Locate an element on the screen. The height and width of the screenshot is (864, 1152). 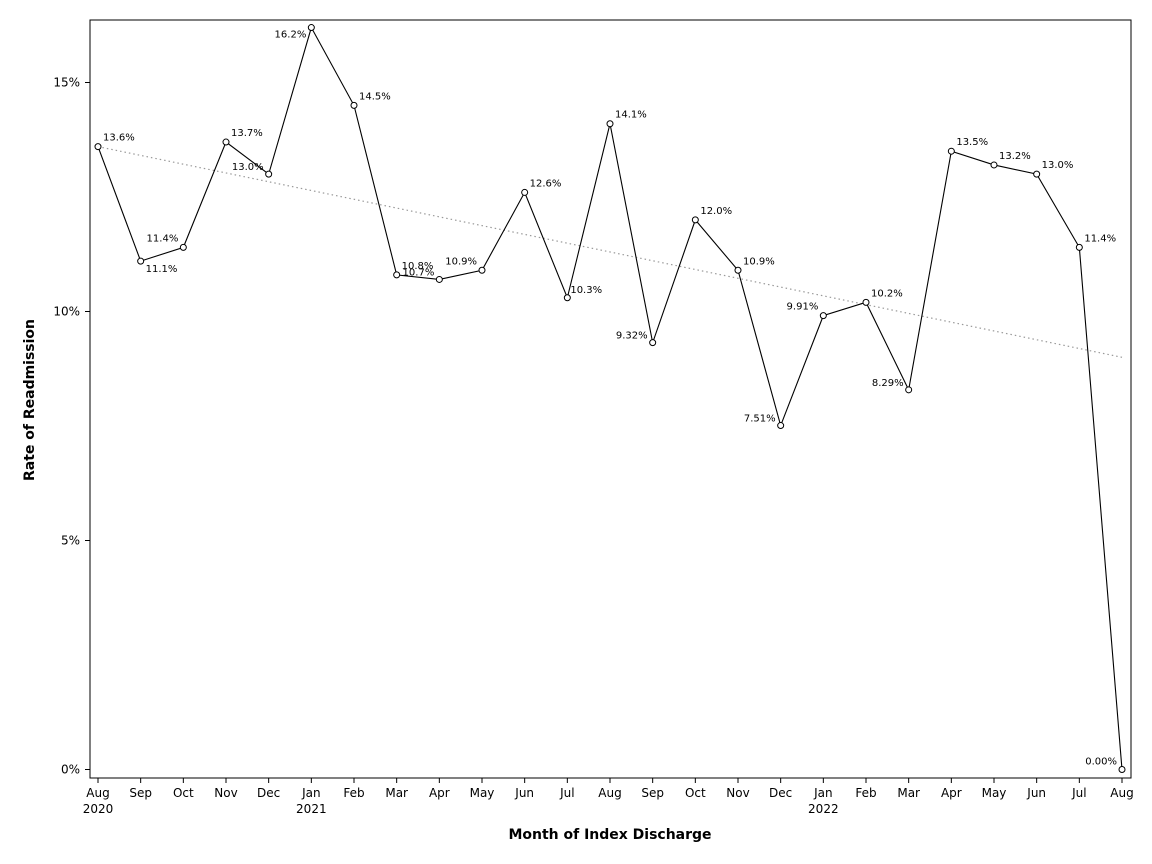
x-axis-title: Month of Index Discharge is located at coordinates (609, 835).